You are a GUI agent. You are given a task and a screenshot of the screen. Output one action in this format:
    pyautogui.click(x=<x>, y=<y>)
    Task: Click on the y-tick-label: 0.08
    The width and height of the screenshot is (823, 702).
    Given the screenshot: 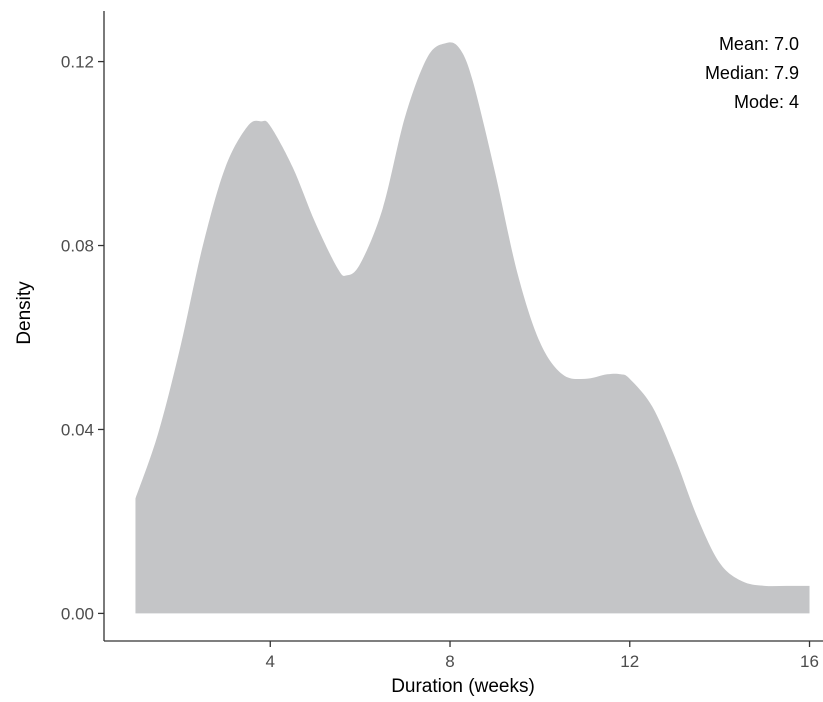 What is the action you would take?
    pyautogui.click(x=77, y=246)
    